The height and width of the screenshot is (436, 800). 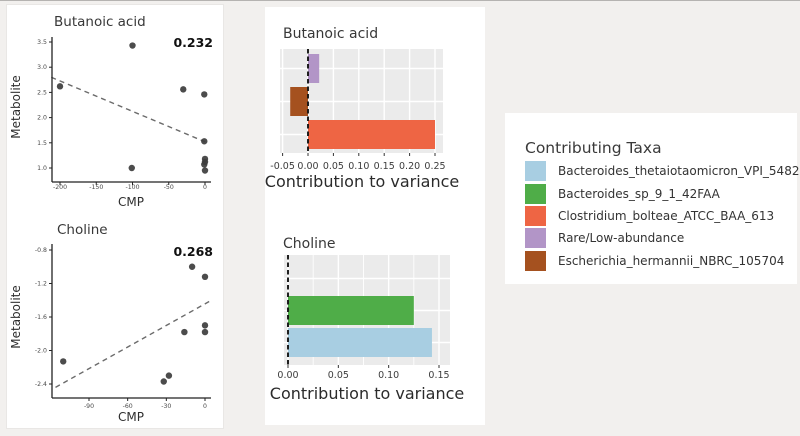 I want to click on legend-item: Escherichia_hermannii_NBRC_105704, so click(x=651, y=261).